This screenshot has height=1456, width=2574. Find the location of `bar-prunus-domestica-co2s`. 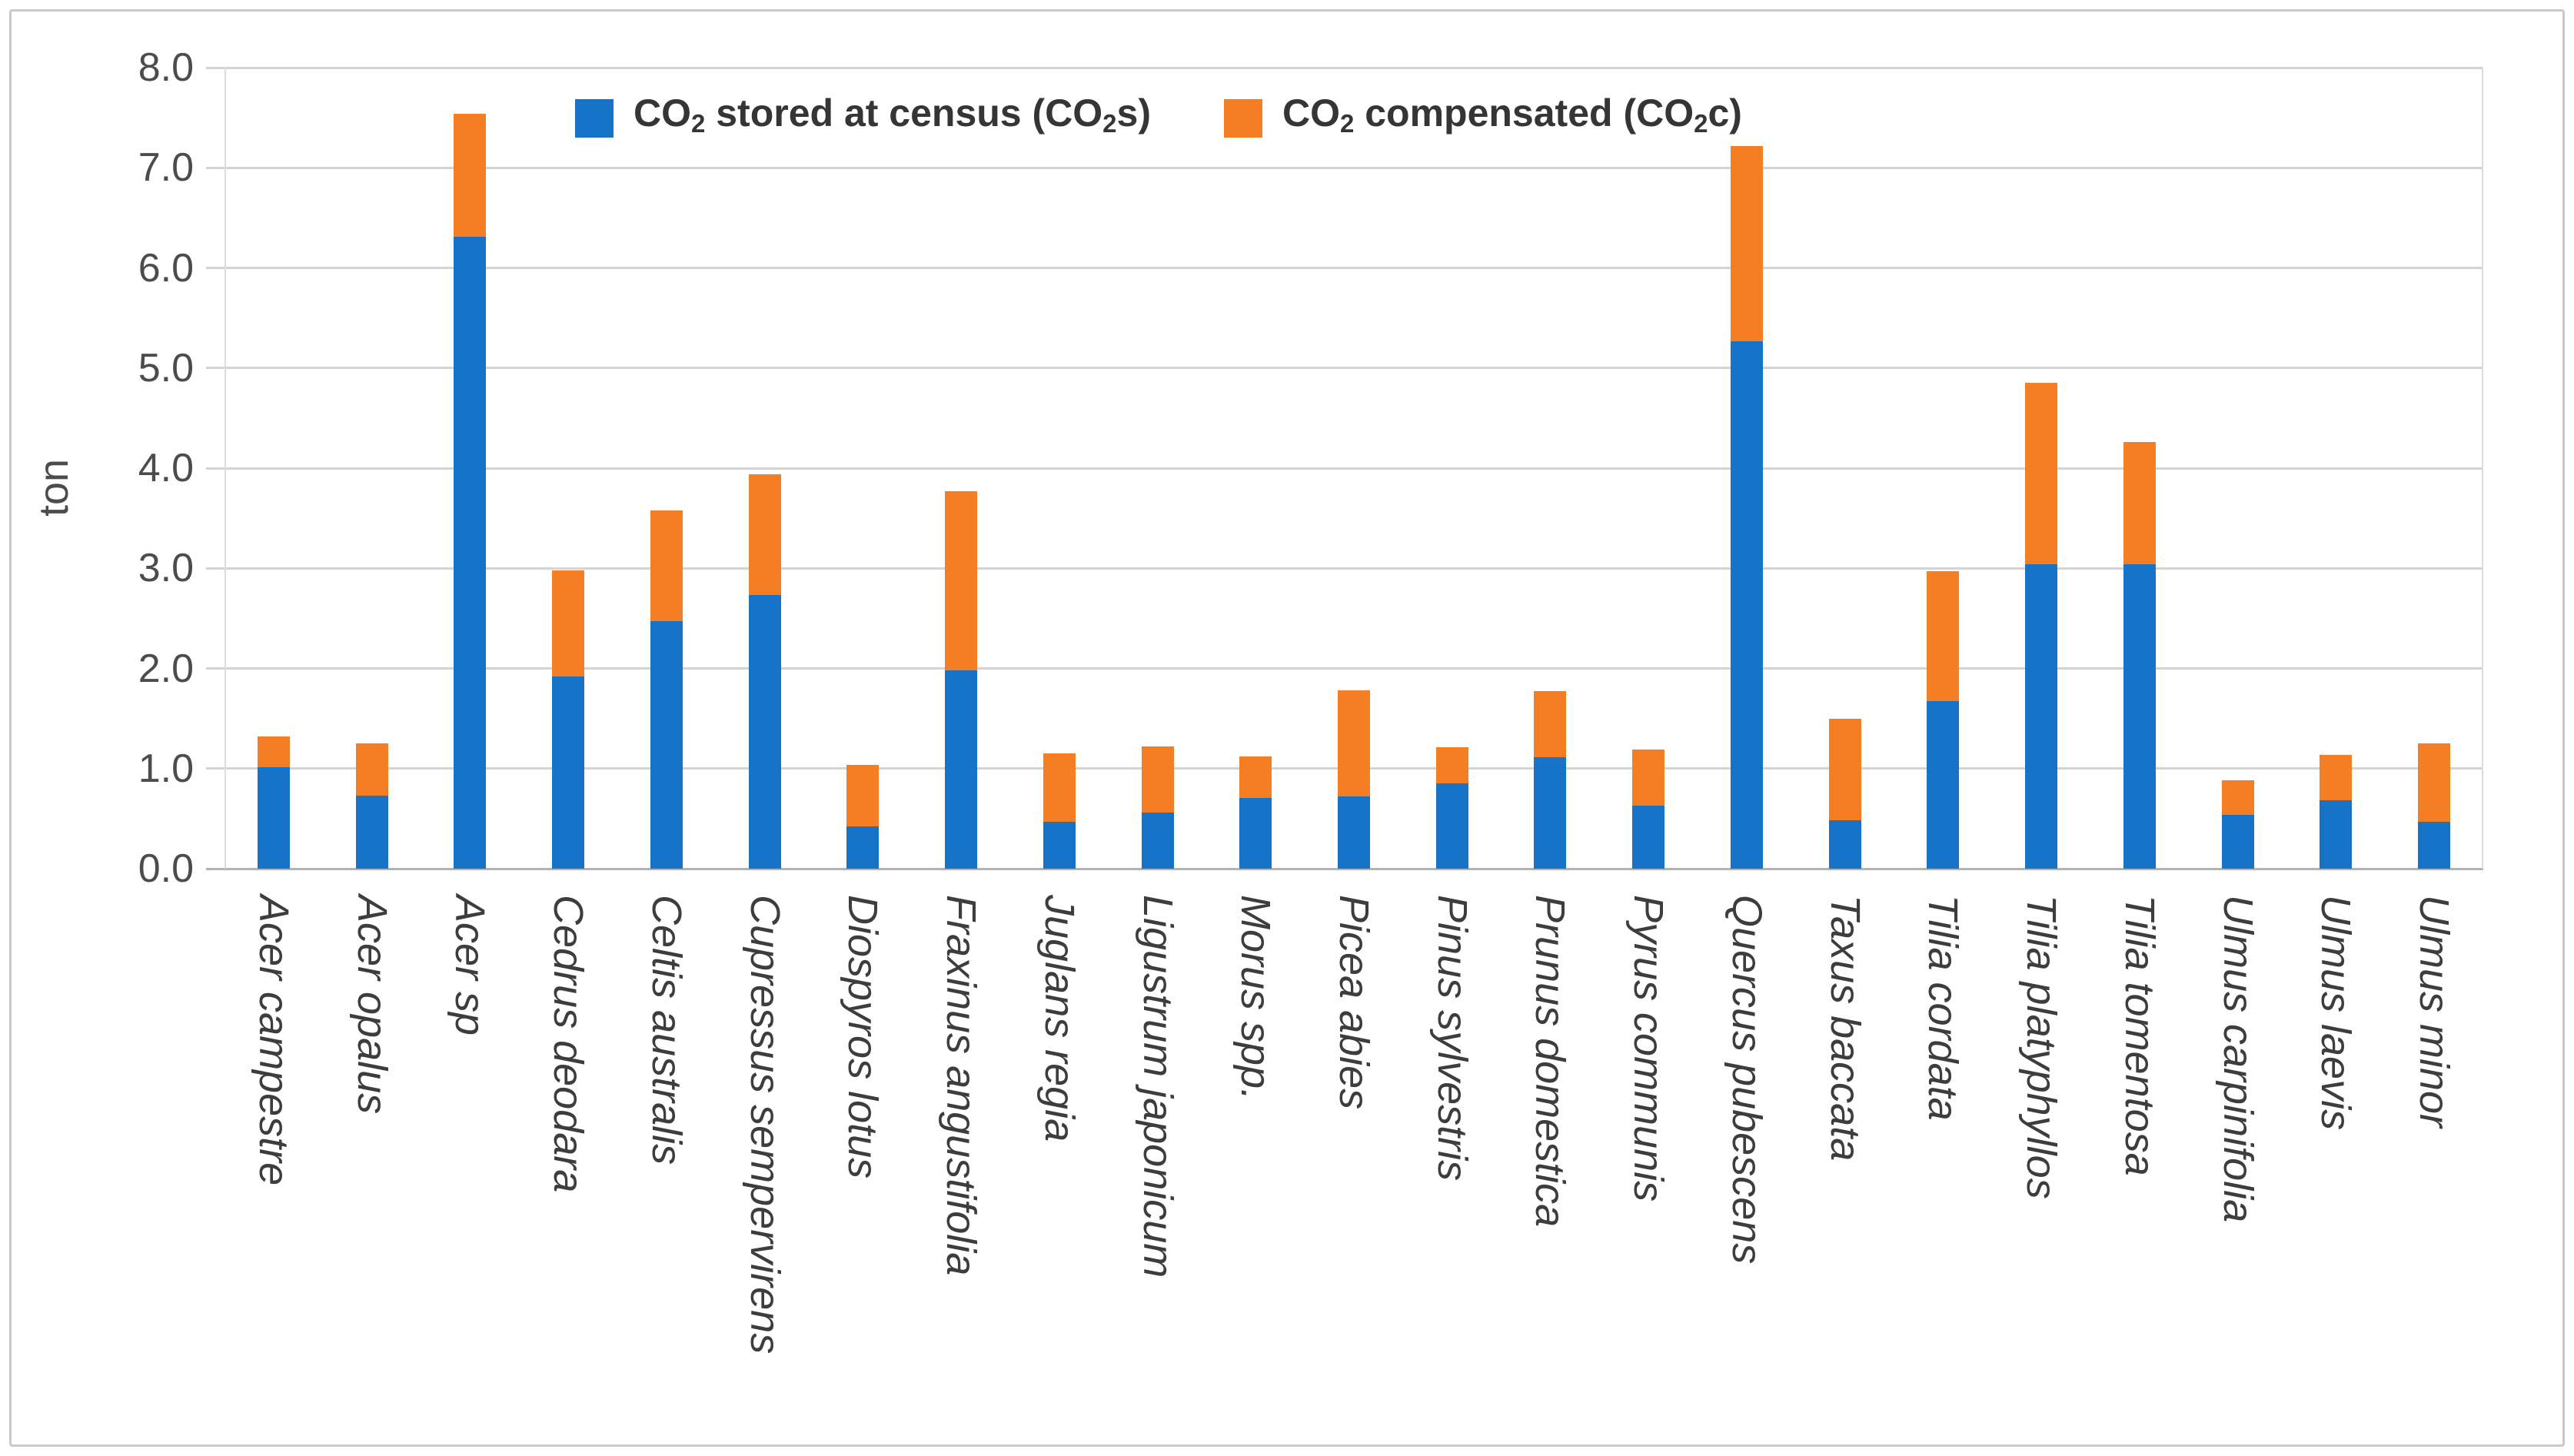

bar-prunus-domestica-co2s is located at coordinates (1550, 813).